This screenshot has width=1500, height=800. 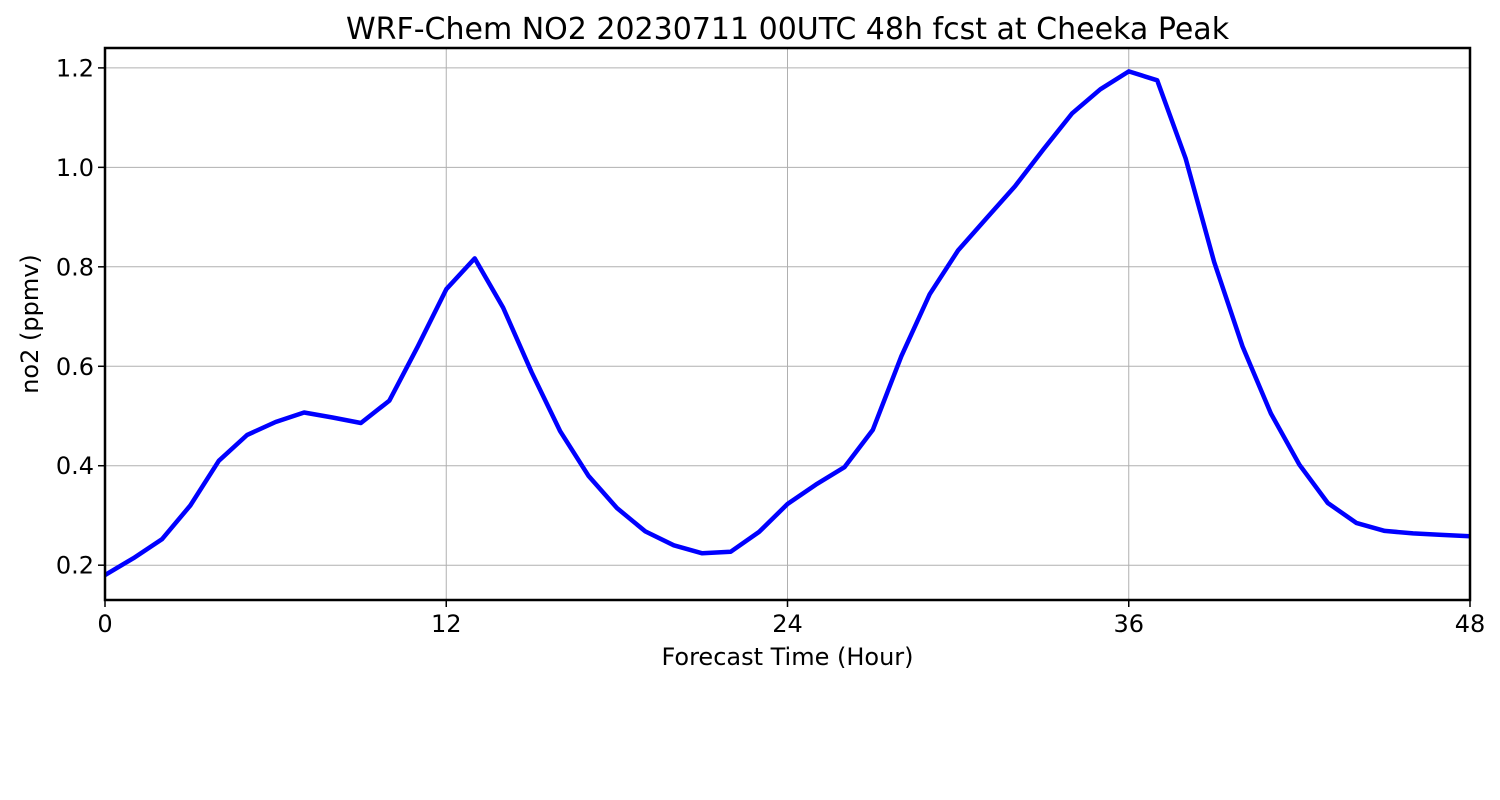 I want to click on x-axis-label: Forecast Time (Hour), so click(x=787, y=657).